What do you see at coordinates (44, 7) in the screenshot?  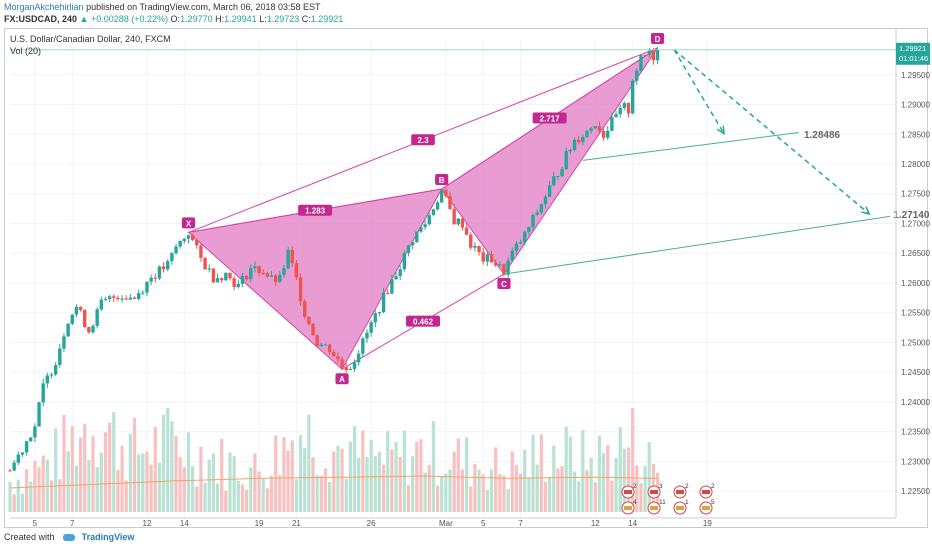 I see `author-link: MorganAkchehirlian` at bounding box center [44, 7].